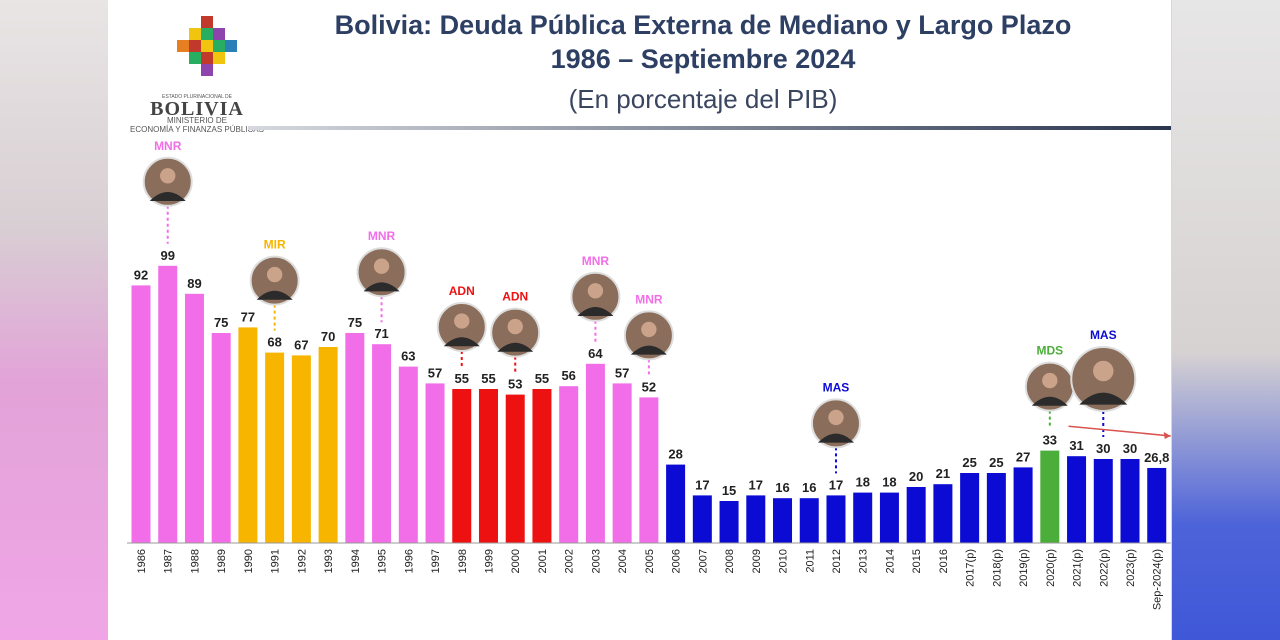  Describe the element at coordinates (195, 561) in the screenshot. I see `x-tick-label: 1988` at that location.